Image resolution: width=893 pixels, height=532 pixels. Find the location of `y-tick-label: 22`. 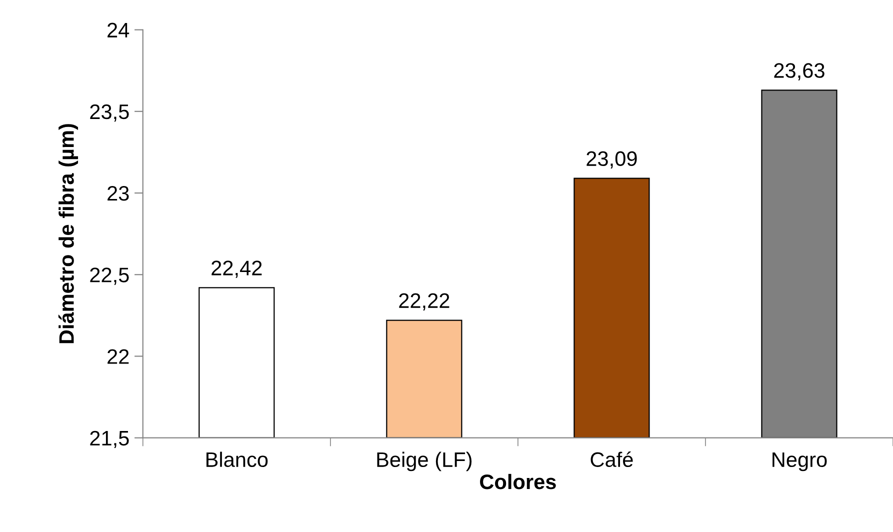

y-tick-label: 22 is located at coordinates (118, 356).